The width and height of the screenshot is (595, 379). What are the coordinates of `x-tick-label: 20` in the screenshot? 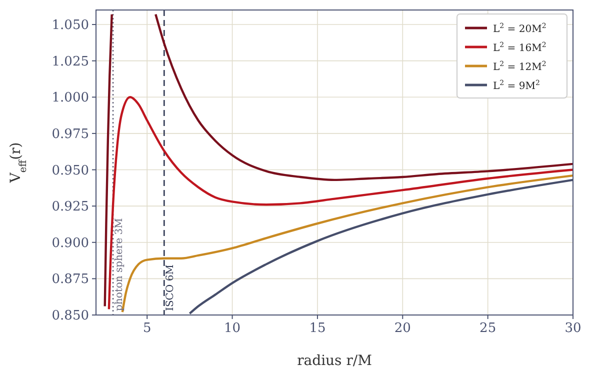 It's located at (402, 328).